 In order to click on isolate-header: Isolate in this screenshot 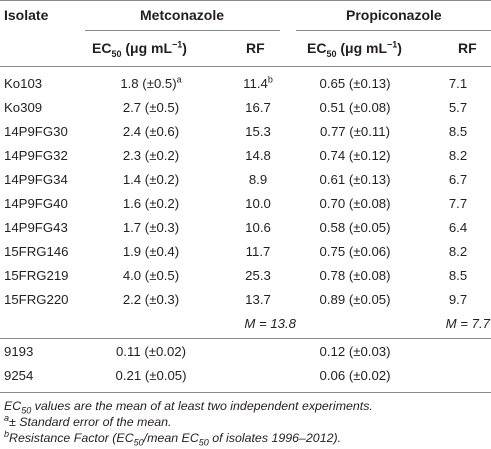, I will do `click(26, 15)`.